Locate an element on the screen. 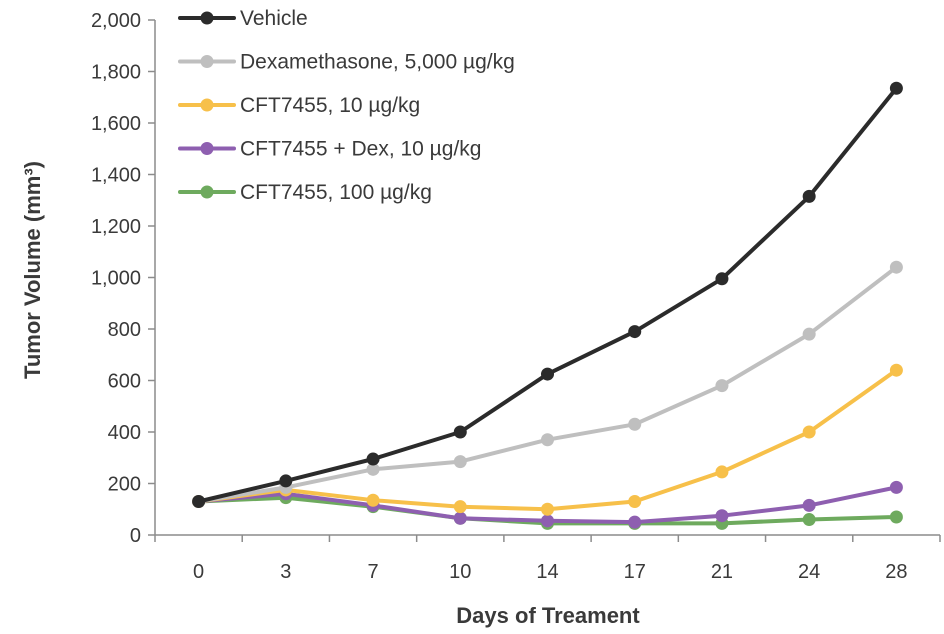 The image size is (944, 634). y-tick-label: 1,400 is located at coordinates (116, 176).